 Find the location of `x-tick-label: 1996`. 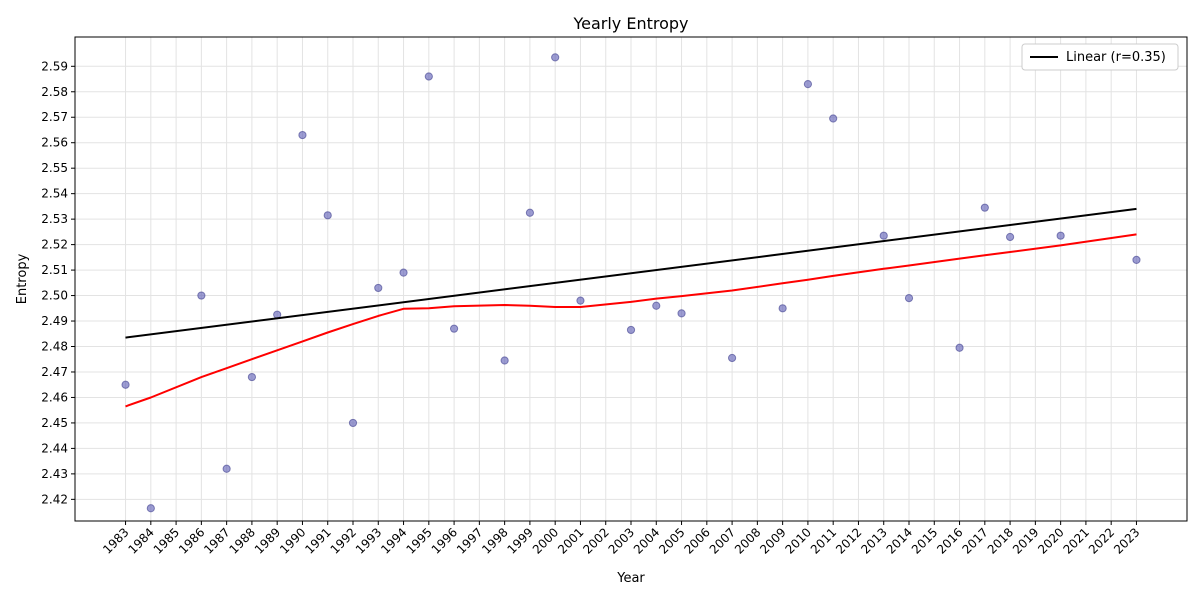

x-tick-label: 1996 is located at coordinates (444, 540).